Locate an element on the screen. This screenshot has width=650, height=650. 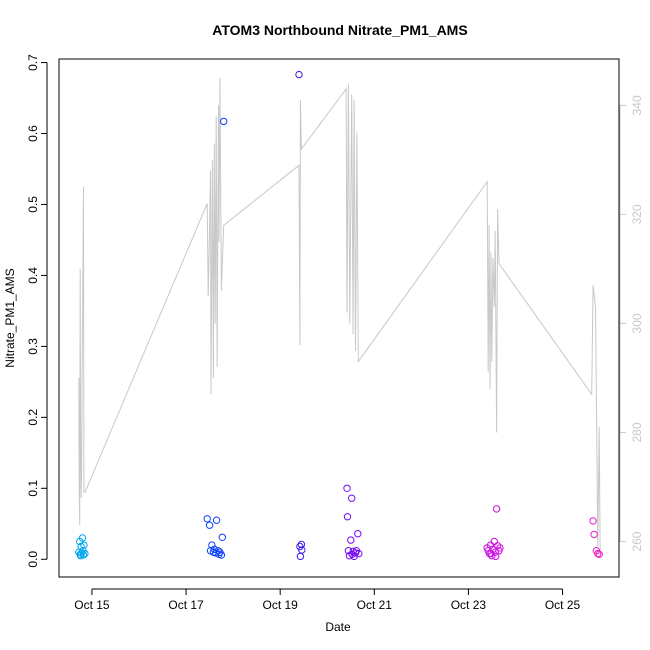
y-tick-label: 0.2 is located at coordinates (33, 417).